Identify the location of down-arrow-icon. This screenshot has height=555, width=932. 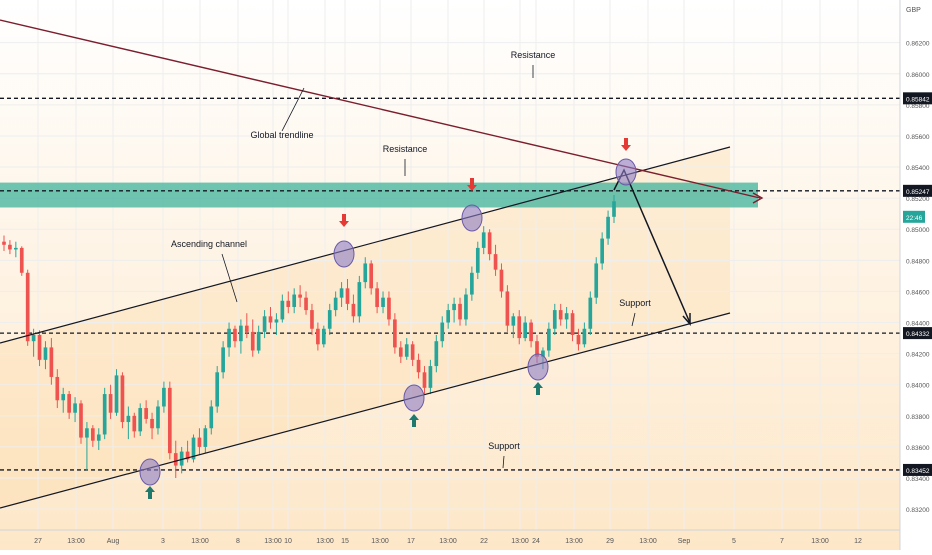
(472, 184).